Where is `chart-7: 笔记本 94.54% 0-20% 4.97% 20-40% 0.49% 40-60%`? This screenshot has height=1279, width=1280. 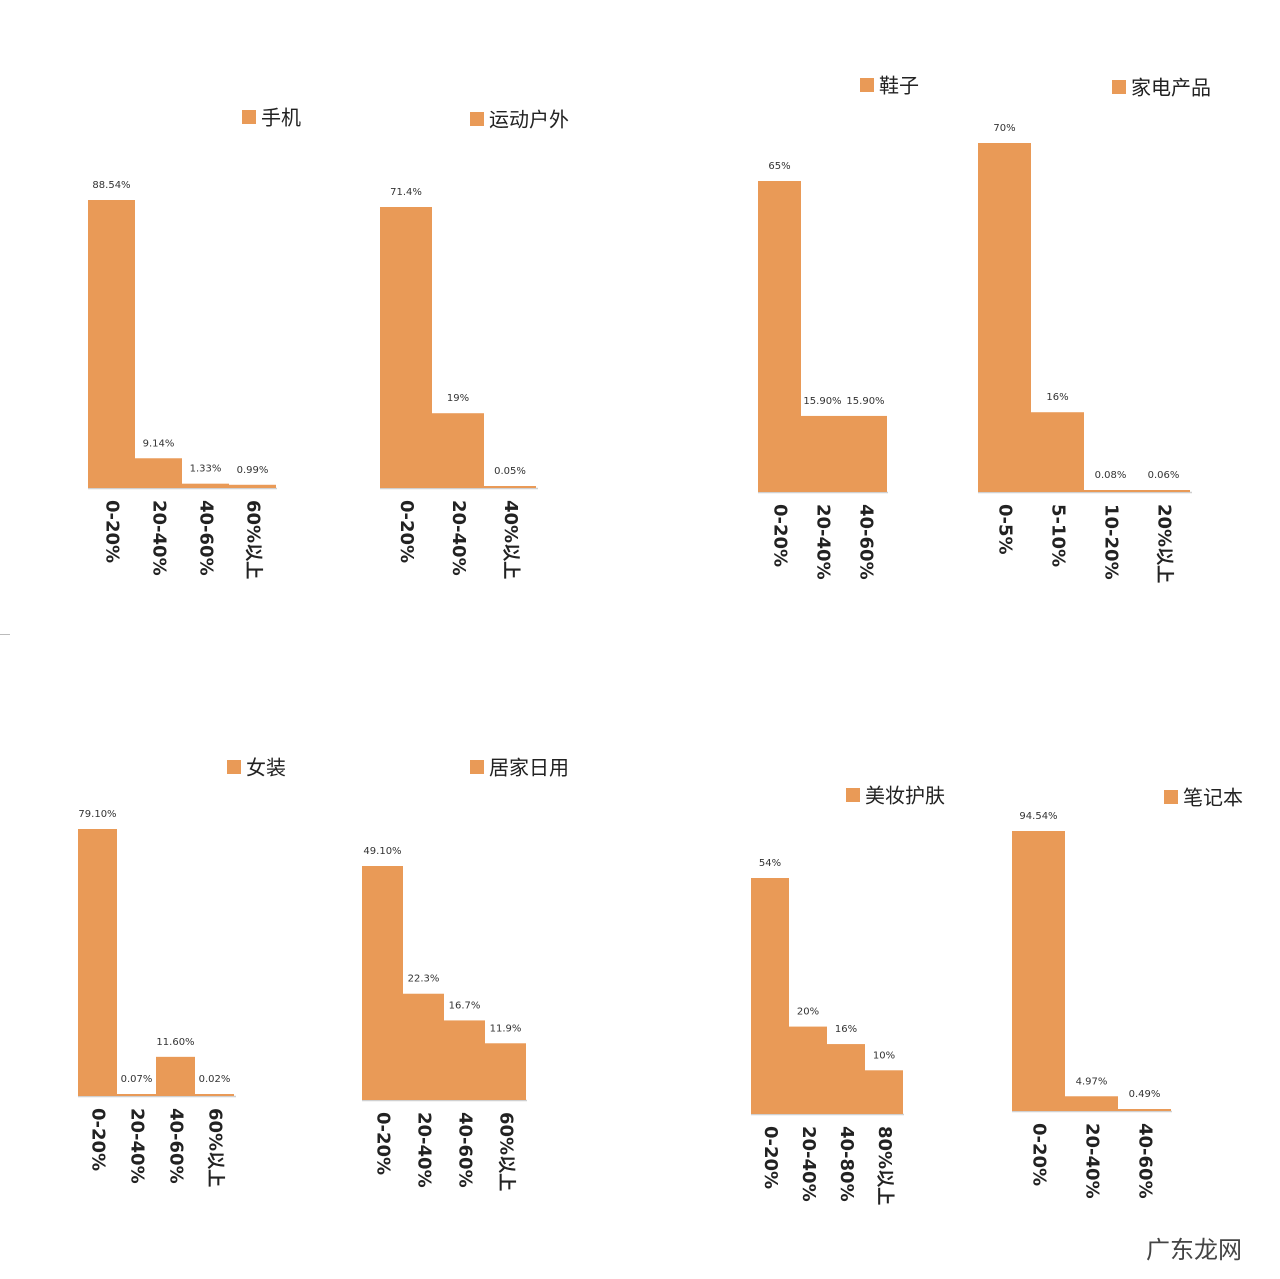 chart-7: 笔记本 94.54% 0-20% 4.97% 20-40% 0.49% 40-60% is located at coordinates (1127, 992).